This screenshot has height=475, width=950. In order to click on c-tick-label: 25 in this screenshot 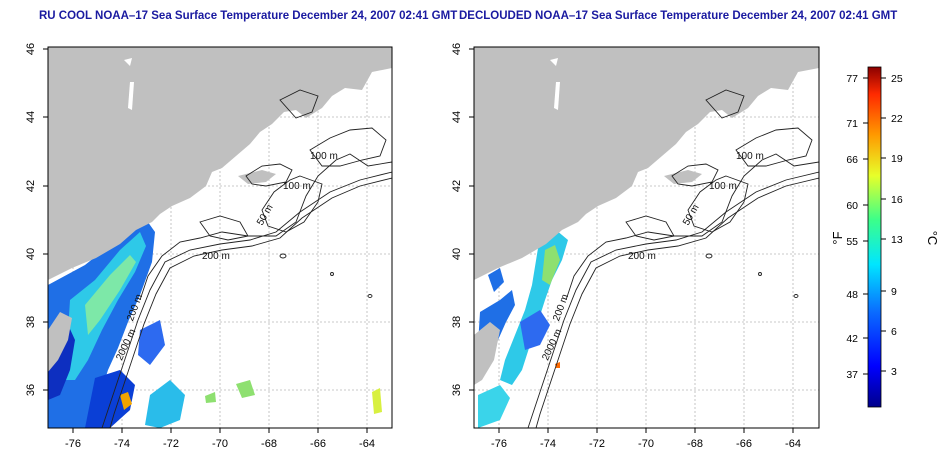, I will do `click(897, 79)`.